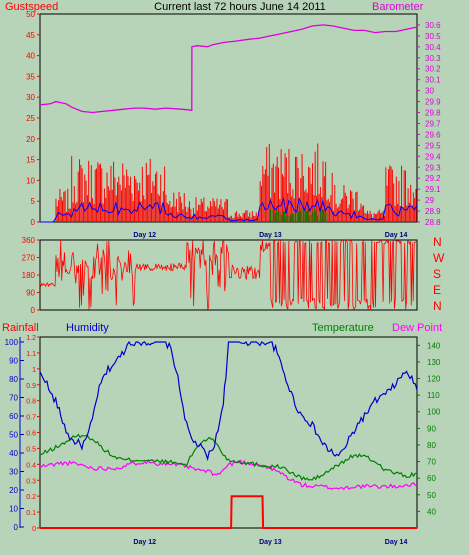  Describe the element at coordinates (433, 211) in the screenshot. I see `barometer-y-tick-label: 28.9` at that location.